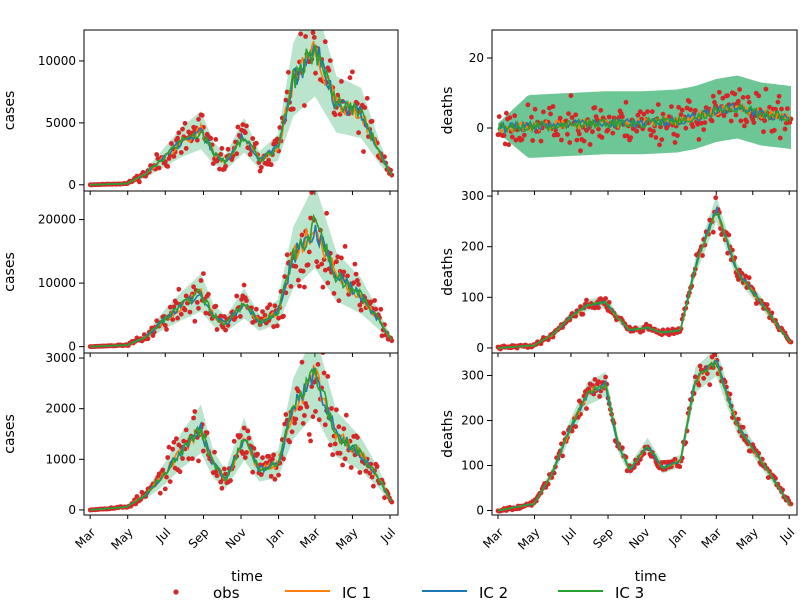 The image size is (809, 612). I want to click on obs-points, so click(644, 433).